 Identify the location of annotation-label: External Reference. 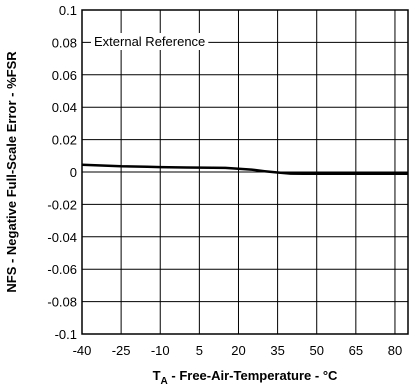
(149, 41).